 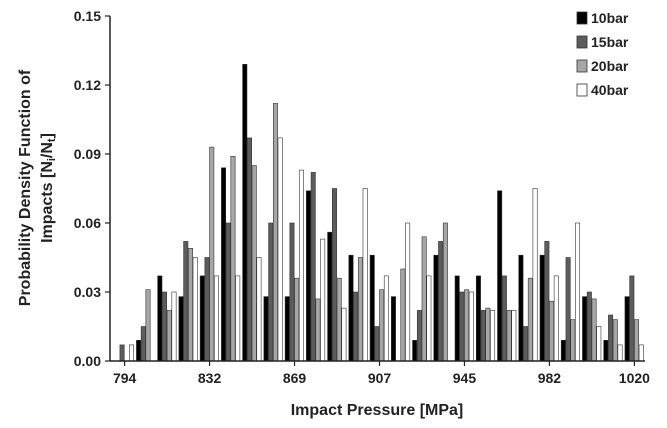 What do you see at coordinates (87, 292) in the screenshot?
I see `y-tick-label: 0.03` at bounding box center [87, 292].